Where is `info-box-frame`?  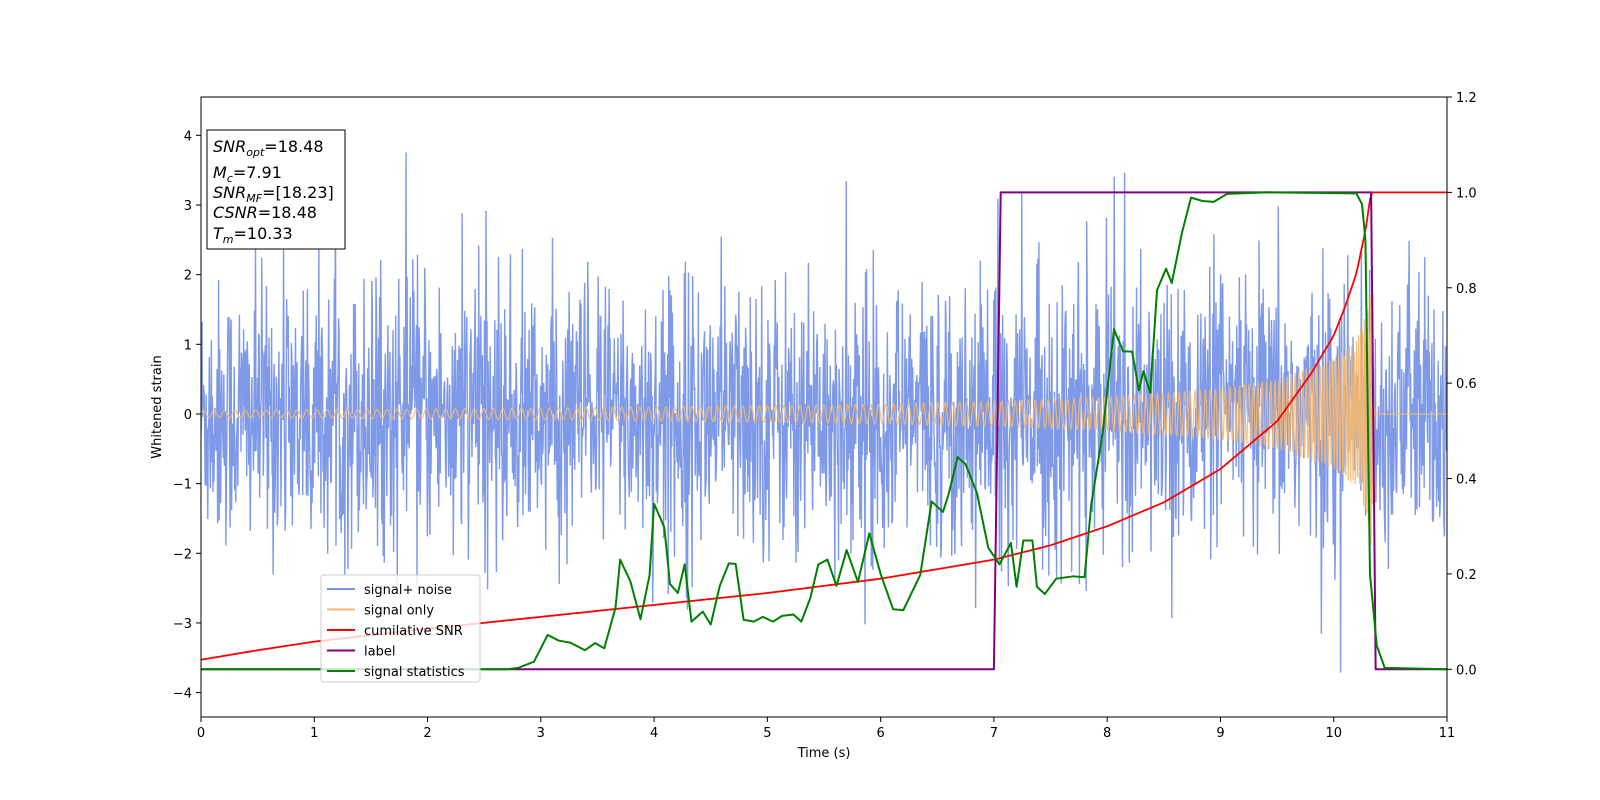
info-box-frame is located at coordinates (276, 189).